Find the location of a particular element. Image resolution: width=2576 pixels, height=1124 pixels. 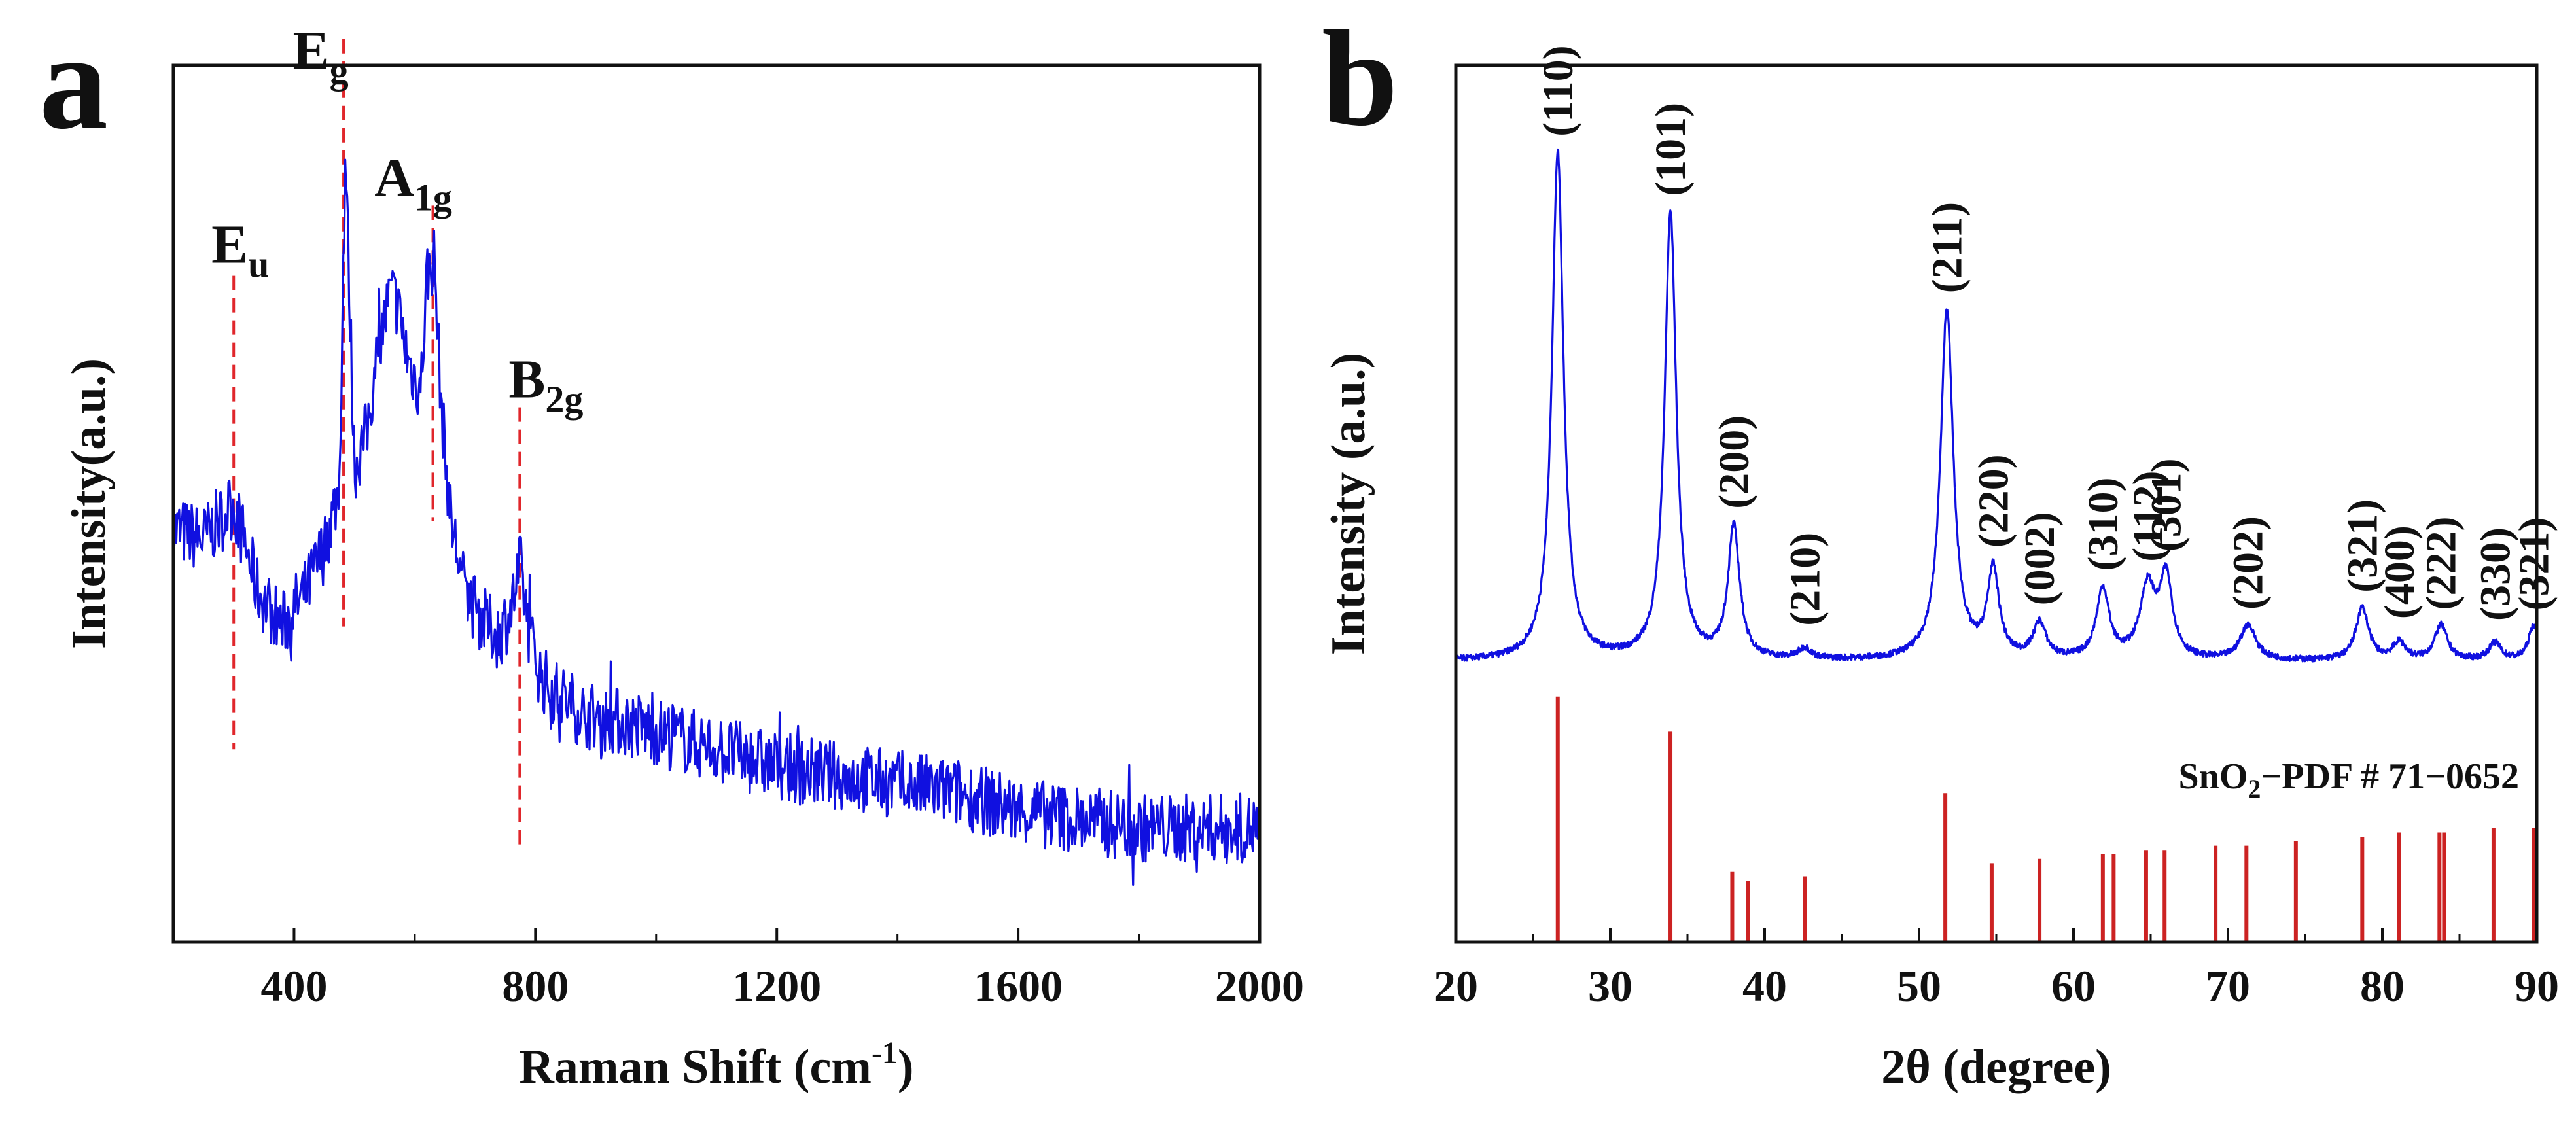

a-x-tick-label-0: 400 is located at coordinates (293, 986).